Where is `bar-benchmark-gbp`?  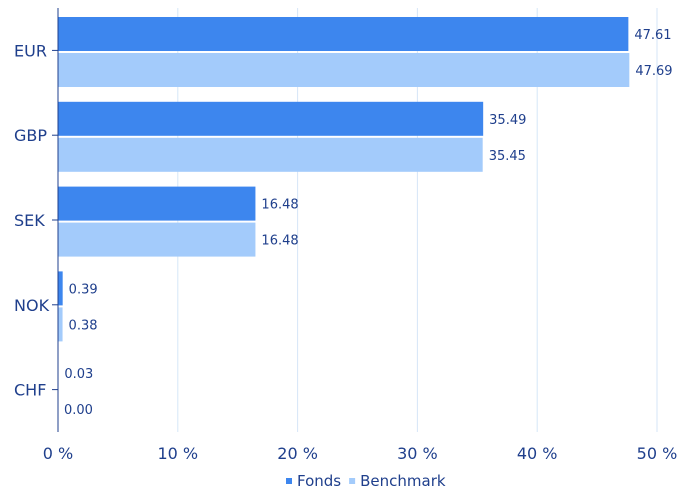
bar-benchmark-gbp is located at coordinates (270, 155).